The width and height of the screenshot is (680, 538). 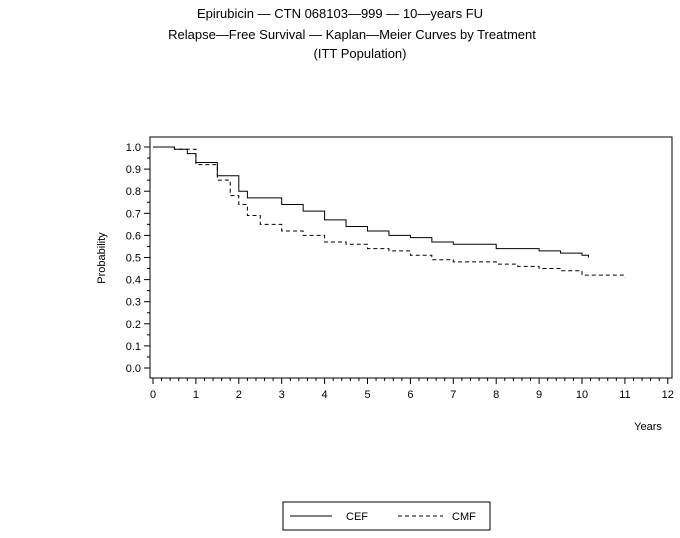 I want to click on x-tick-label: 7, so click(x=453, y=395).